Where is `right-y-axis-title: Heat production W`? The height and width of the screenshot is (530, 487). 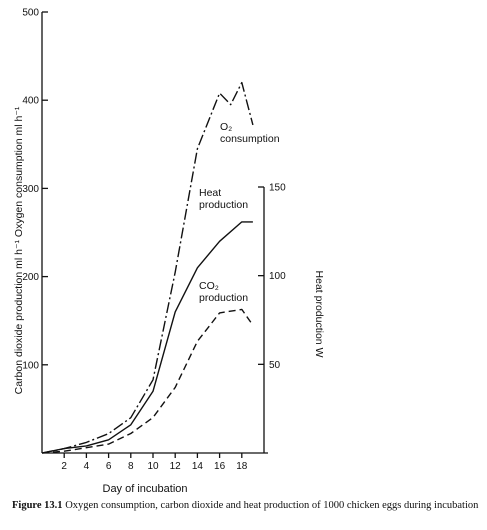 right-y-axis-title: Heat production W is located at coordinates (319, 314).